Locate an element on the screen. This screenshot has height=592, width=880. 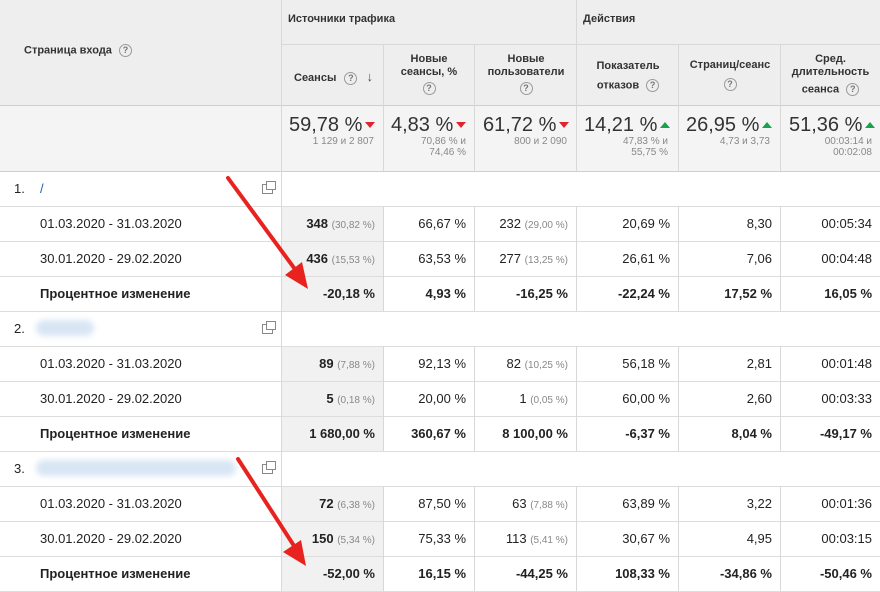
sessions-cell: 5 (0,18 %) is located at coordinates (350, 398).